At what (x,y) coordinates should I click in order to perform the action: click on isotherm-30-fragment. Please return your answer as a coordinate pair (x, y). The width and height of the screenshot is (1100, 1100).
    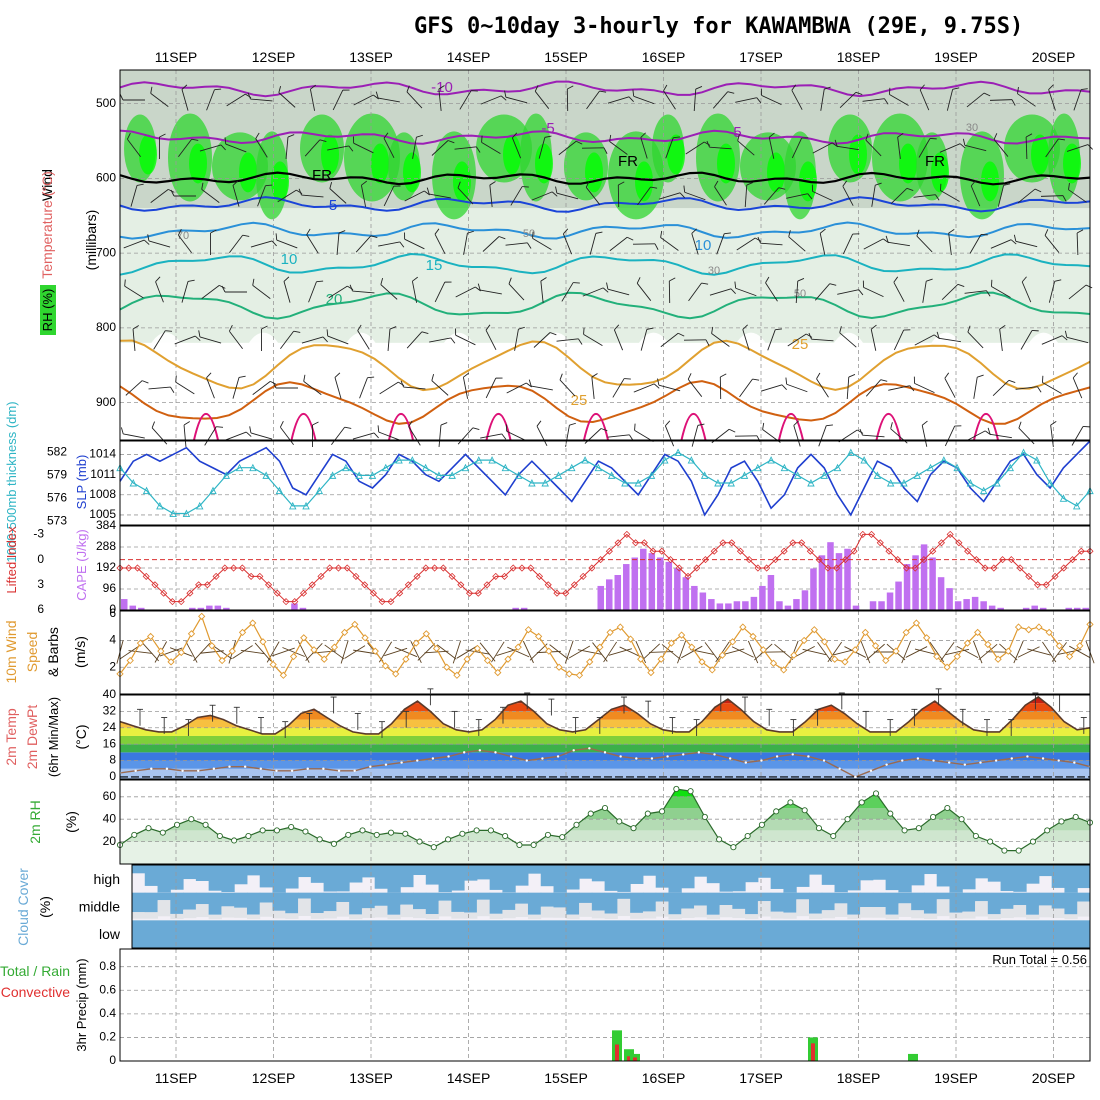
    Looking at the image, I should click on (888, 427).